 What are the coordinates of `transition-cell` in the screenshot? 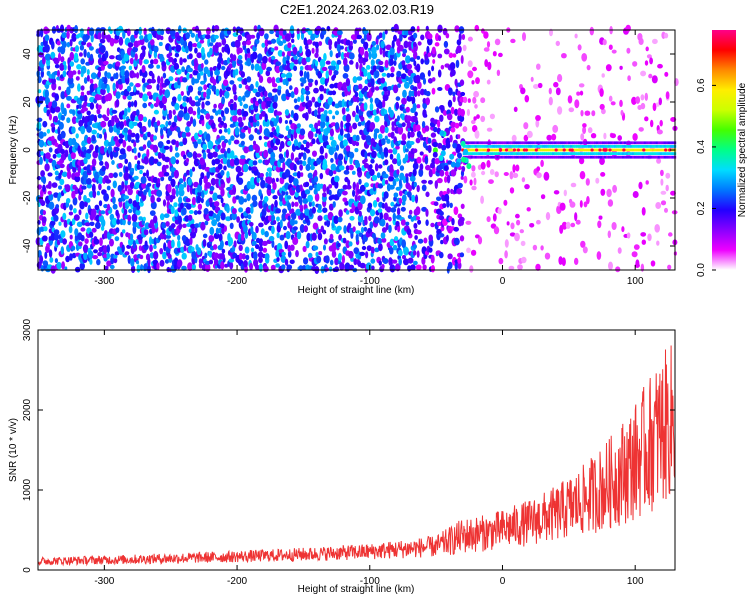 It's located at (448, 145).